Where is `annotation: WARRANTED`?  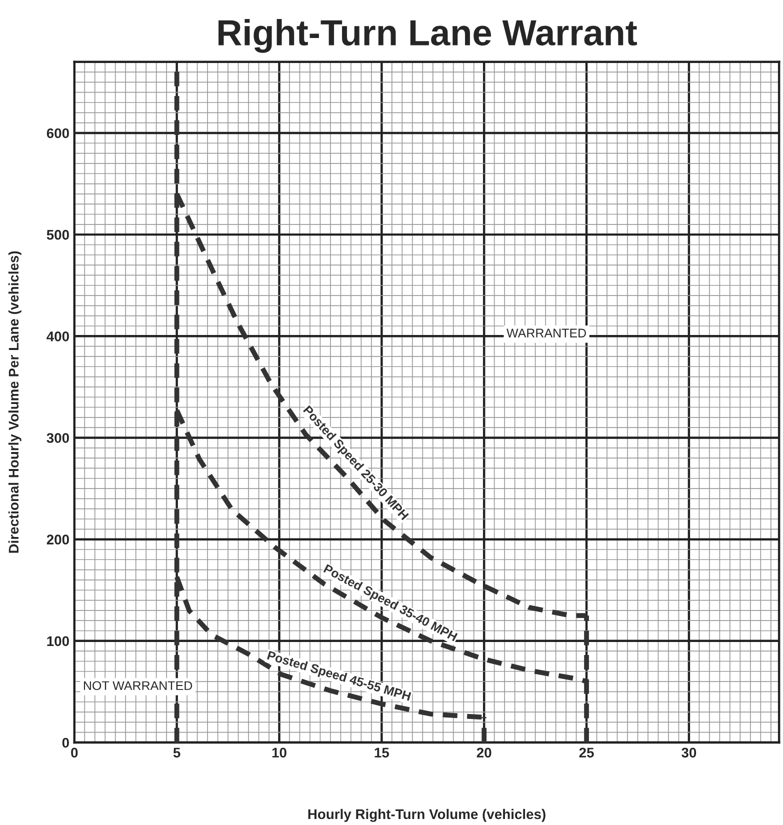 annotation: WARRANTED is located at coordinates (546, 333).